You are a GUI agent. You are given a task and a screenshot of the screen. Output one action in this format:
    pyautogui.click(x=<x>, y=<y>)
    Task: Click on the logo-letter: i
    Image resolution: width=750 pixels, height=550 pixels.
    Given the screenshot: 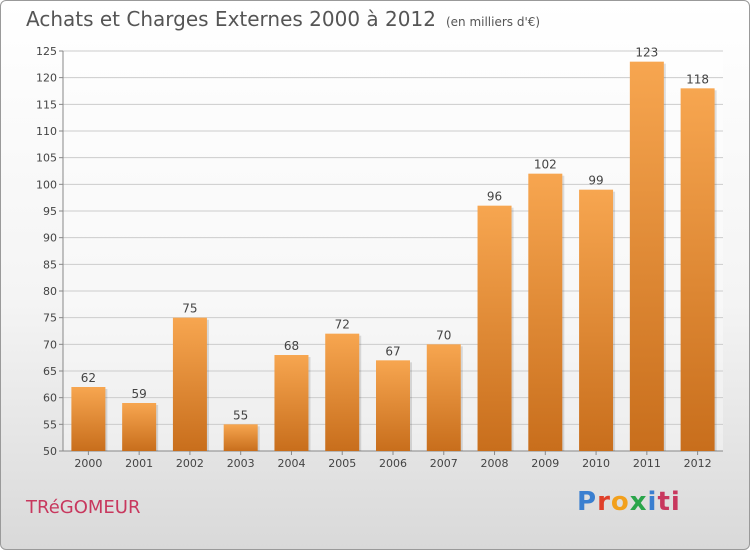 What is the action you would take?
    pyautogui.click(x=652, y=502)
    